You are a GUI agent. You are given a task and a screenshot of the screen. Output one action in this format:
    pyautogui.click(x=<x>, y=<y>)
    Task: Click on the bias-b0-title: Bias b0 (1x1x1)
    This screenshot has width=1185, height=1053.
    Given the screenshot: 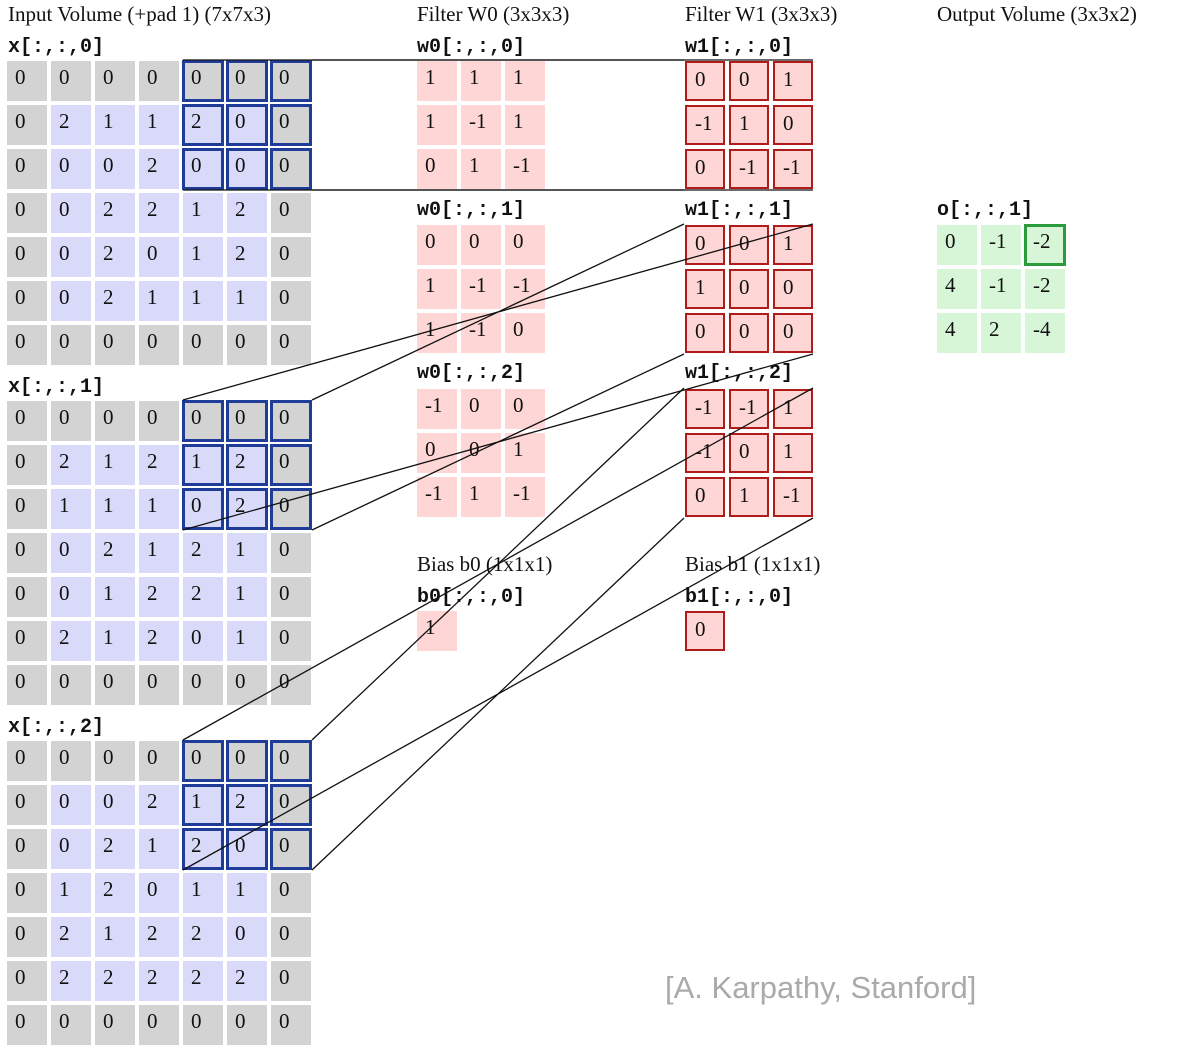 What is the action you would take?
    pyautogui.click(x=485, y=564)
    